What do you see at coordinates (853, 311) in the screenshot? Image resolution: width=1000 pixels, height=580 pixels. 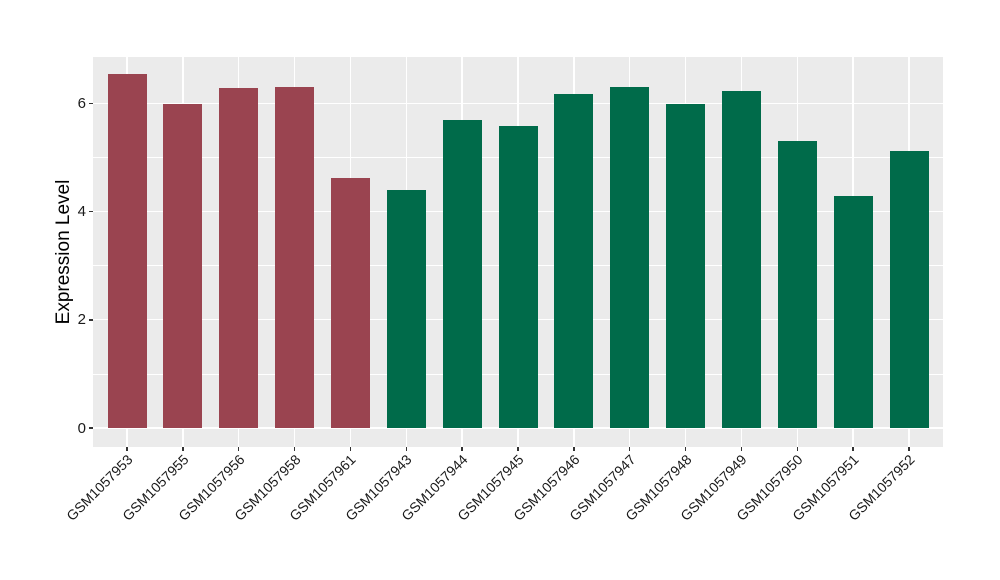 I see `bar-GSM1057951` at bounding box center [853, 311].